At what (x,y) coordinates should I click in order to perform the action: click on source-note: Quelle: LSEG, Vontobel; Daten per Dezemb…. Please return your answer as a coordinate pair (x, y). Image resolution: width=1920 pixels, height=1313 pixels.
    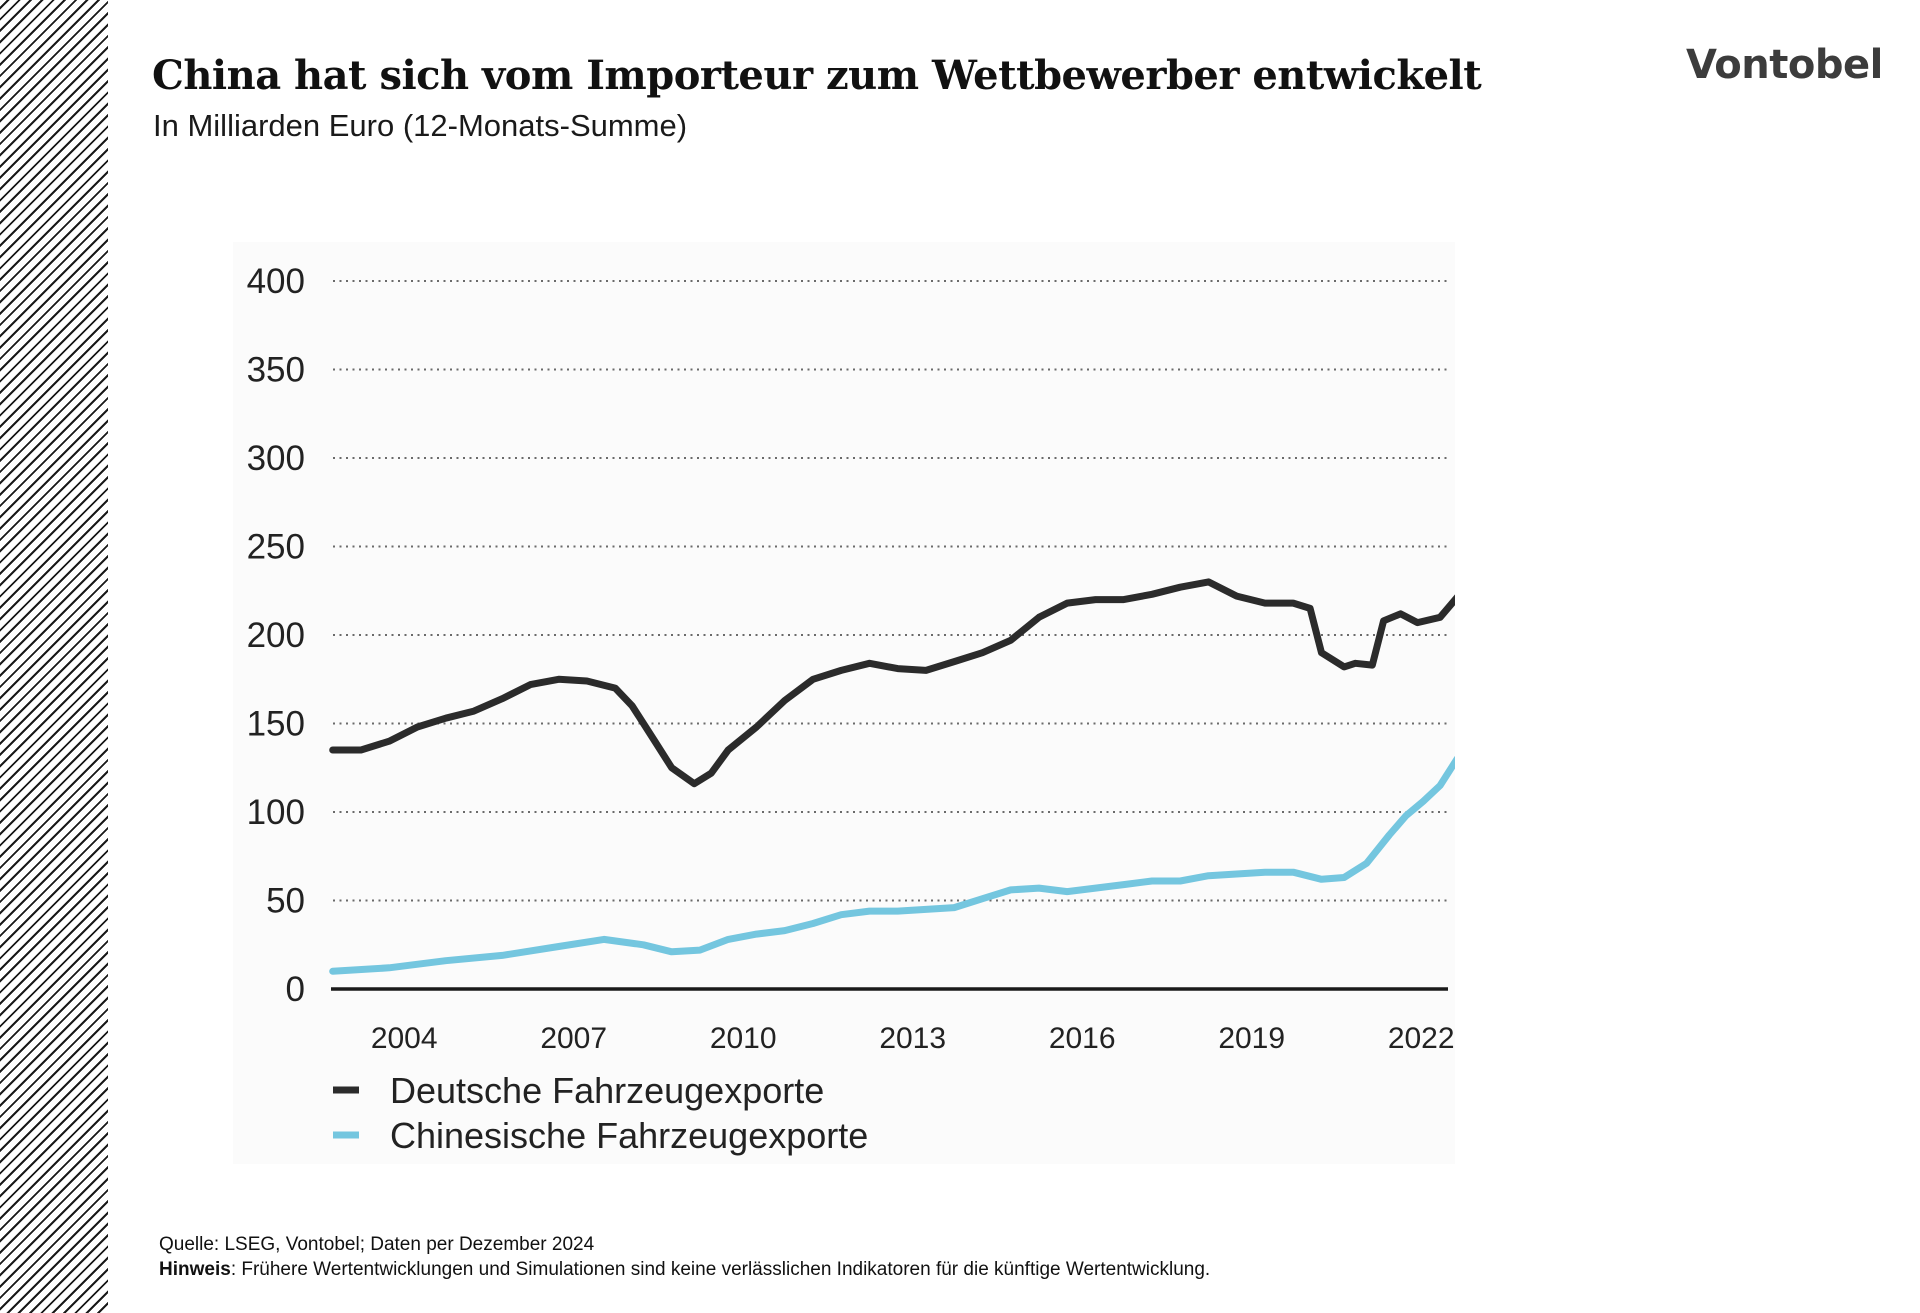
    Looking at the image, I should click on (377, 1244).